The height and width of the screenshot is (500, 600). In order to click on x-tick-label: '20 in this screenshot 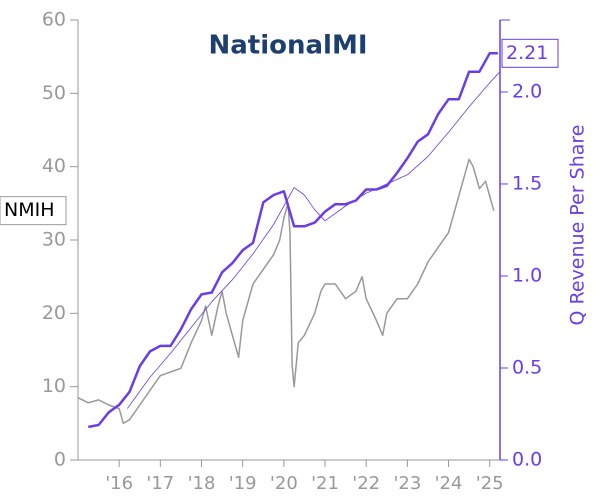, I will do `click(284, 483)`.